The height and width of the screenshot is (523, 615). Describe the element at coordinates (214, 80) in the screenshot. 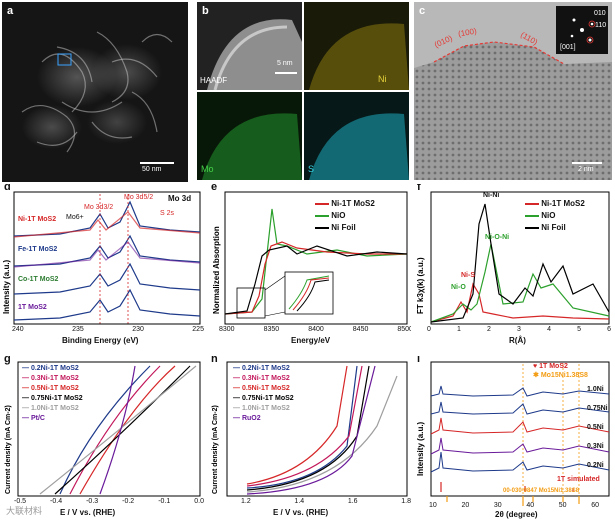

I see `haadf-text: HAADF` at that location.